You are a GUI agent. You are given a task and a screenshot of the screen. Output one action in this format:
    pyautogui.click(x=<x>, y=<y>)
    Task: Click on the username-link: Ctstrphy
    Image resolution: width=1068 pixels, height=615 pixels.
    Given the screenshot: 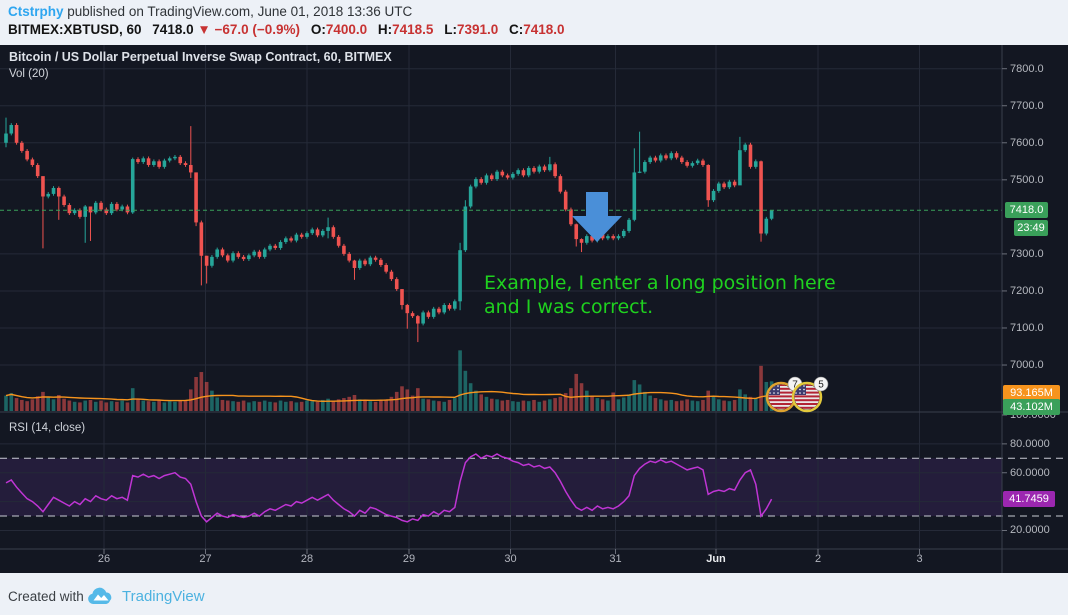 What is the action you would take?
    pyautogui.click(x=36, y=11)
    